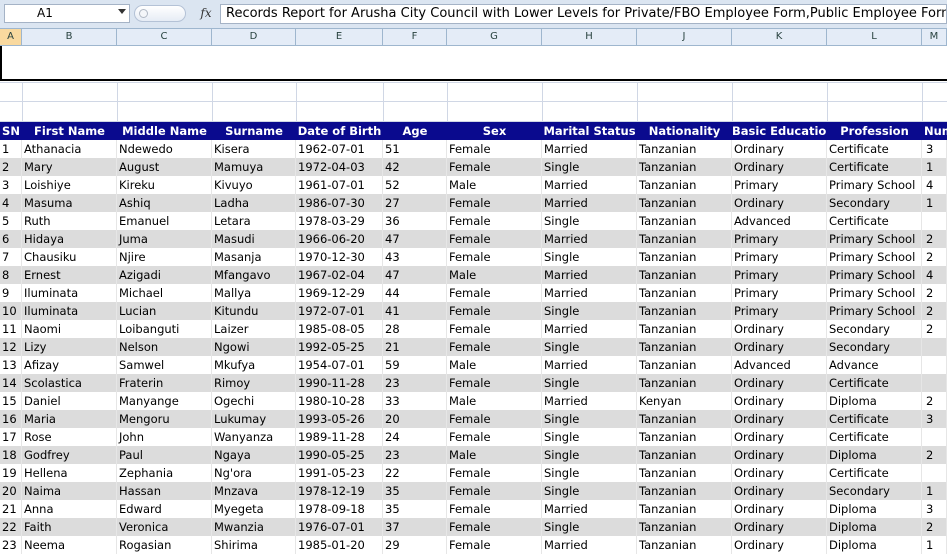  Describe the element at coordinates (415, 383) in the screenshot. I see `table-cell: 23` at that location.